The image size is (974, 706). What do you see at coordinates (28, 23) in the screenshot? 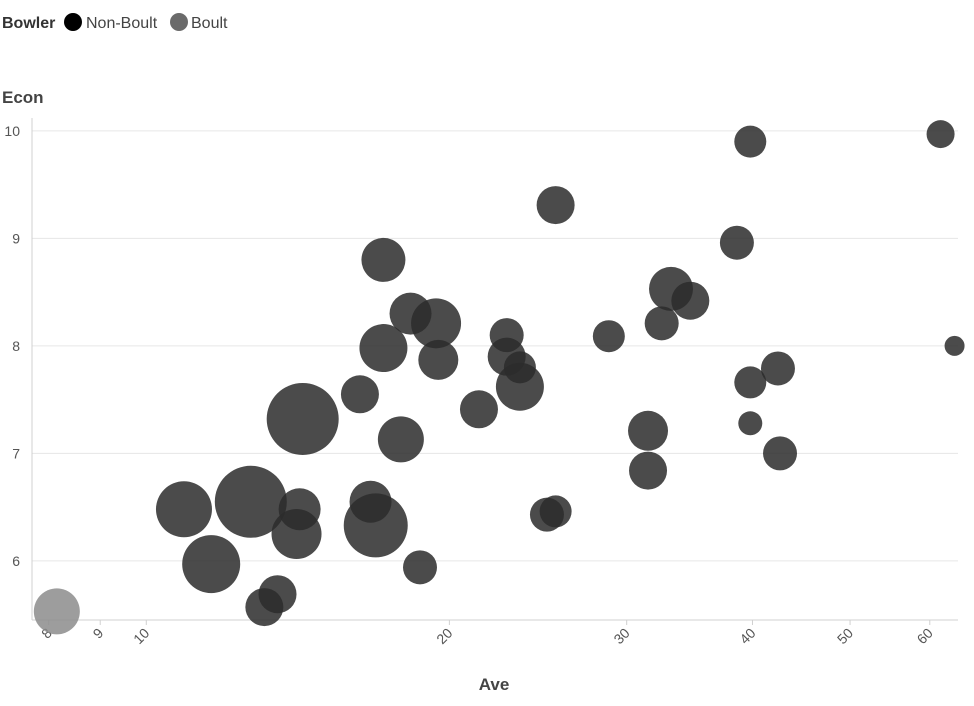
I see `legend-title: Bowler` at bounding box center [28, 23].